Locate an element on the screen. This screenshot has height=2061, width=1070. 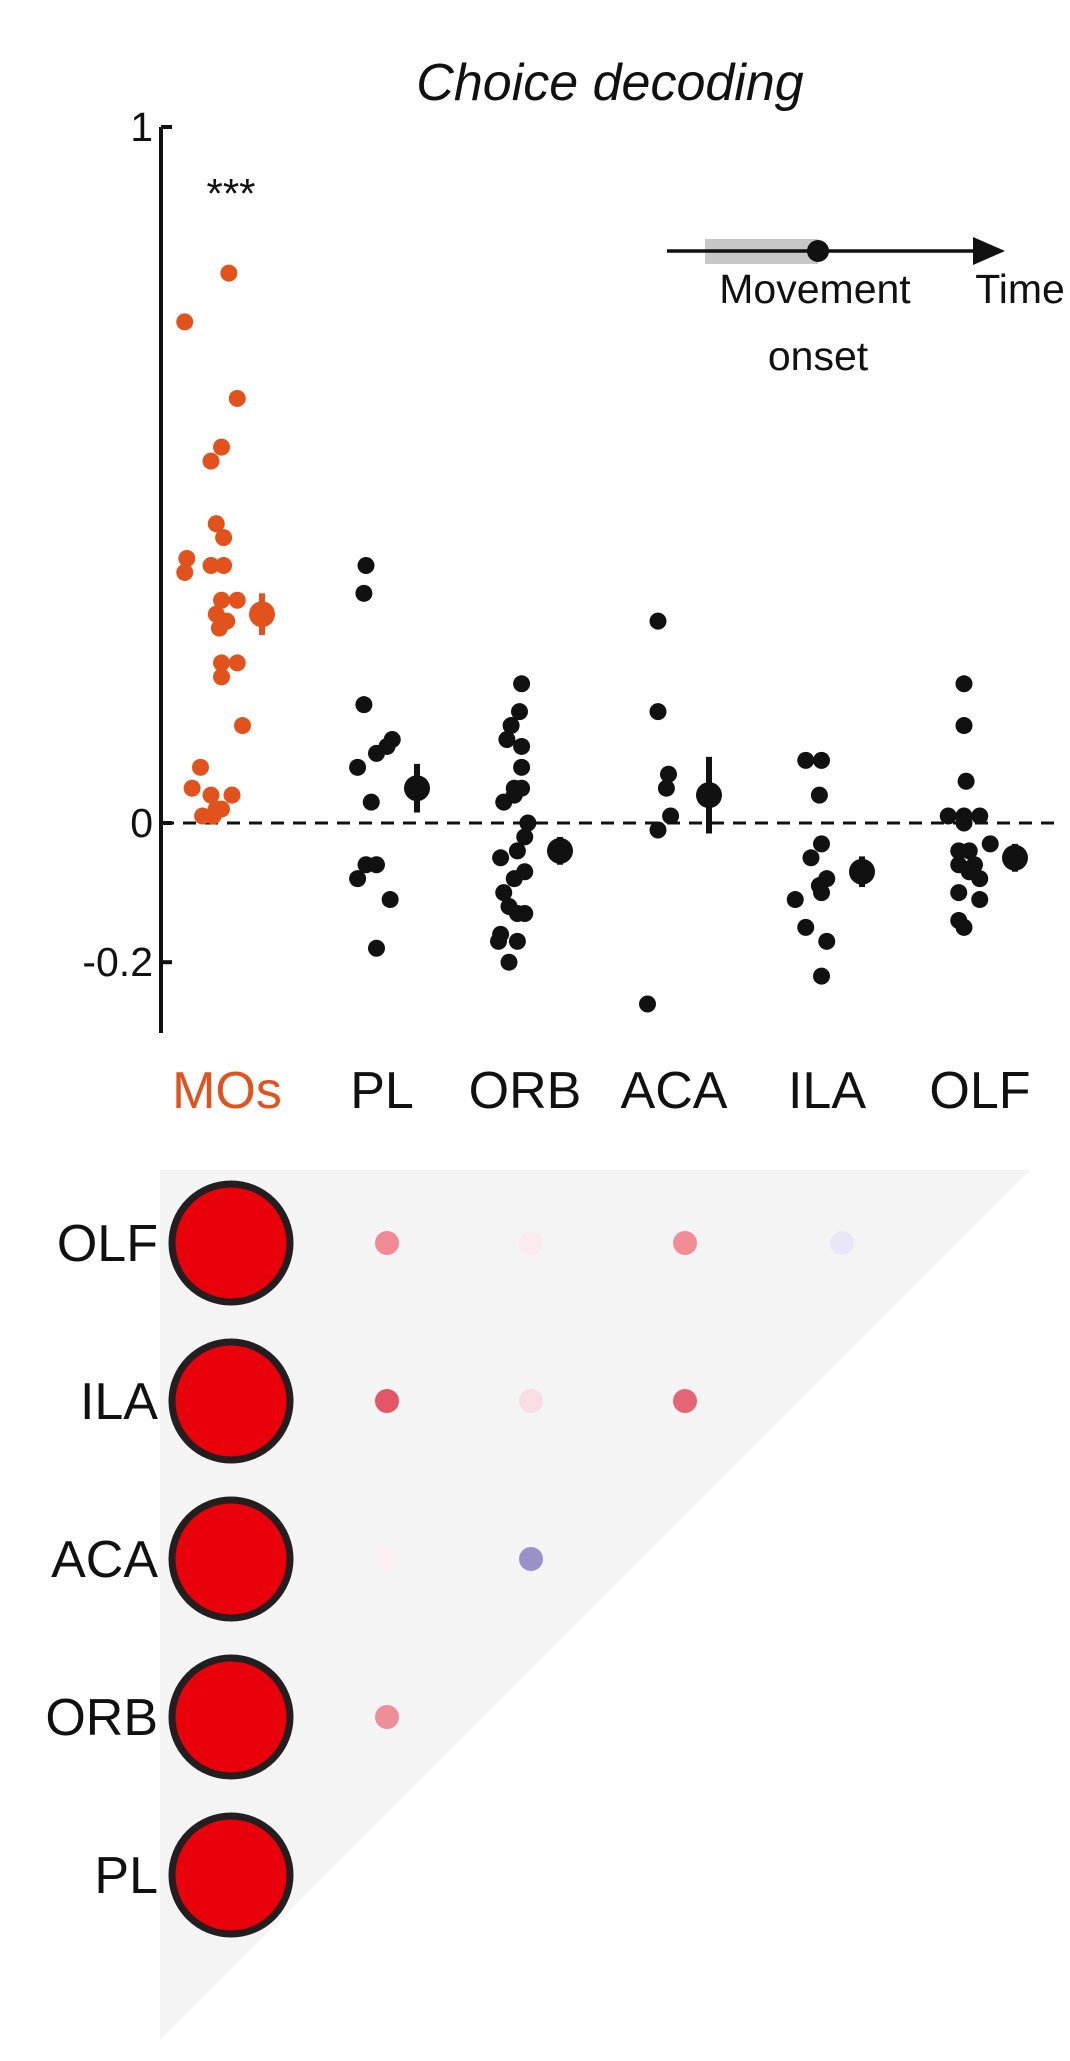
time-inset: Movement onset Time is located at coordinates (866, 308).